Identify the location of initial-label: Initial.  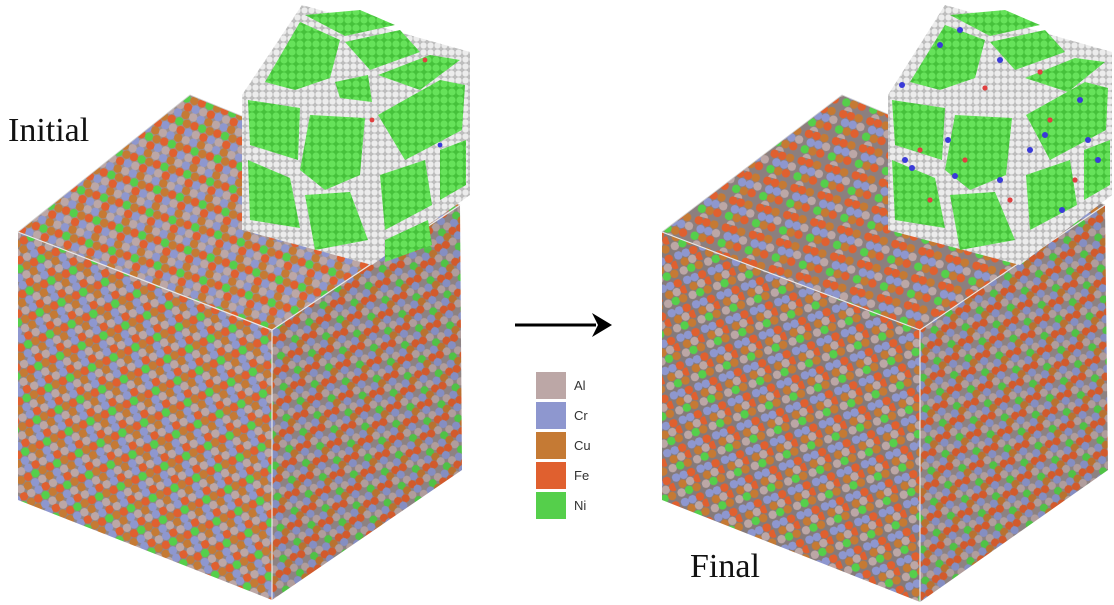
(49, 130).